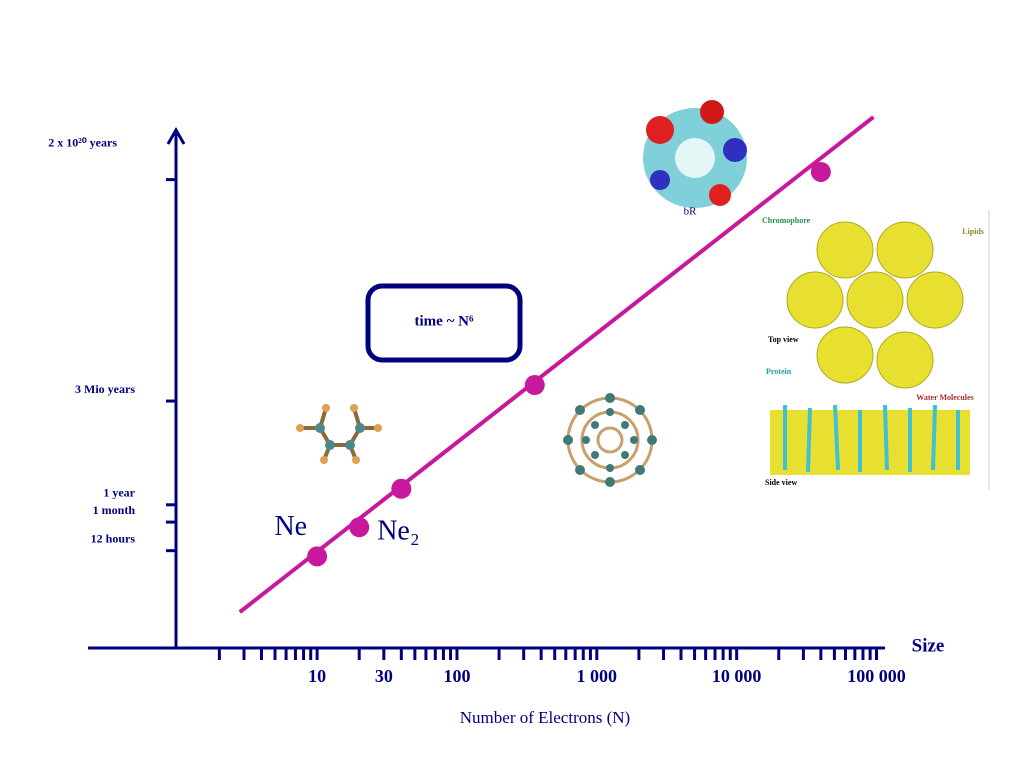  What do you see at coordinates (783, 339) in the screenshot?
I see `image-label: Top view` at bounding box center [783, 339].